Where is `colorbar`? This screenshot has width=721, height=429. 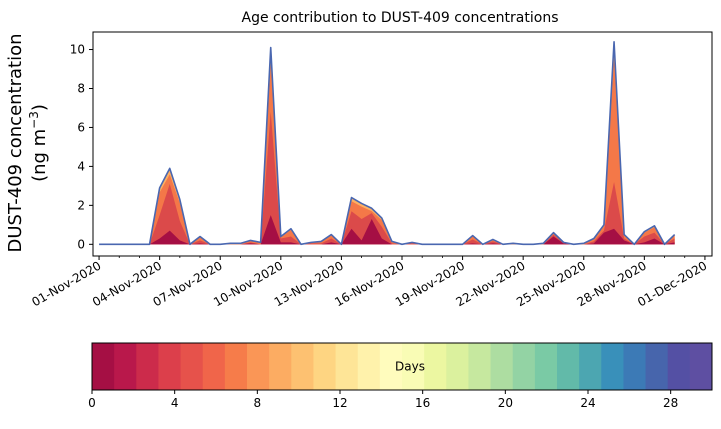
colorbar is located at coordinates (402, 366).